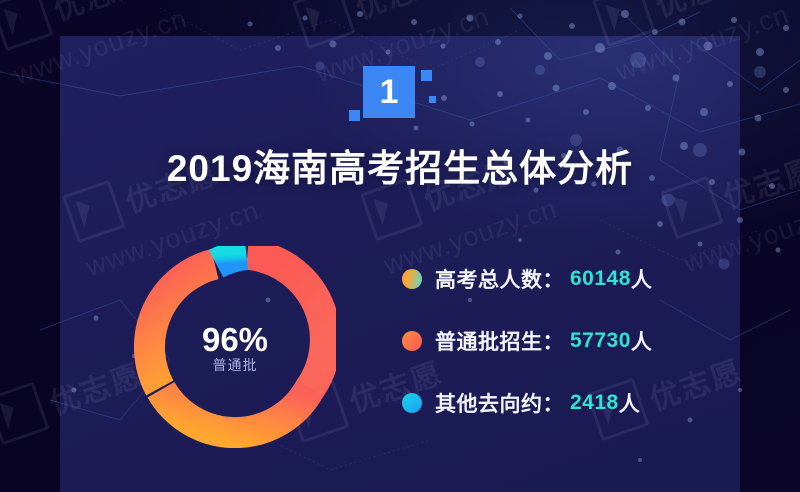 This screenshot has height=492, width=800. Describe the element at coordinates (594, 402) in the screenshot. I see `legend-value: 2418` at that location.